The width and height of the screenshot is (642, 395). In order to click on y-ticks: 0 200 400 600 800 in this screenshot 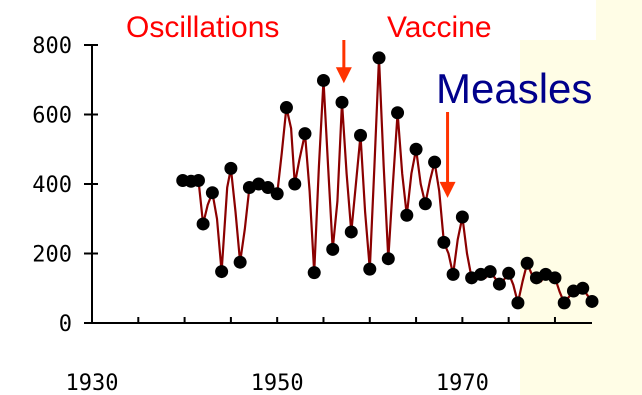, I will do `click(65, 185)`.